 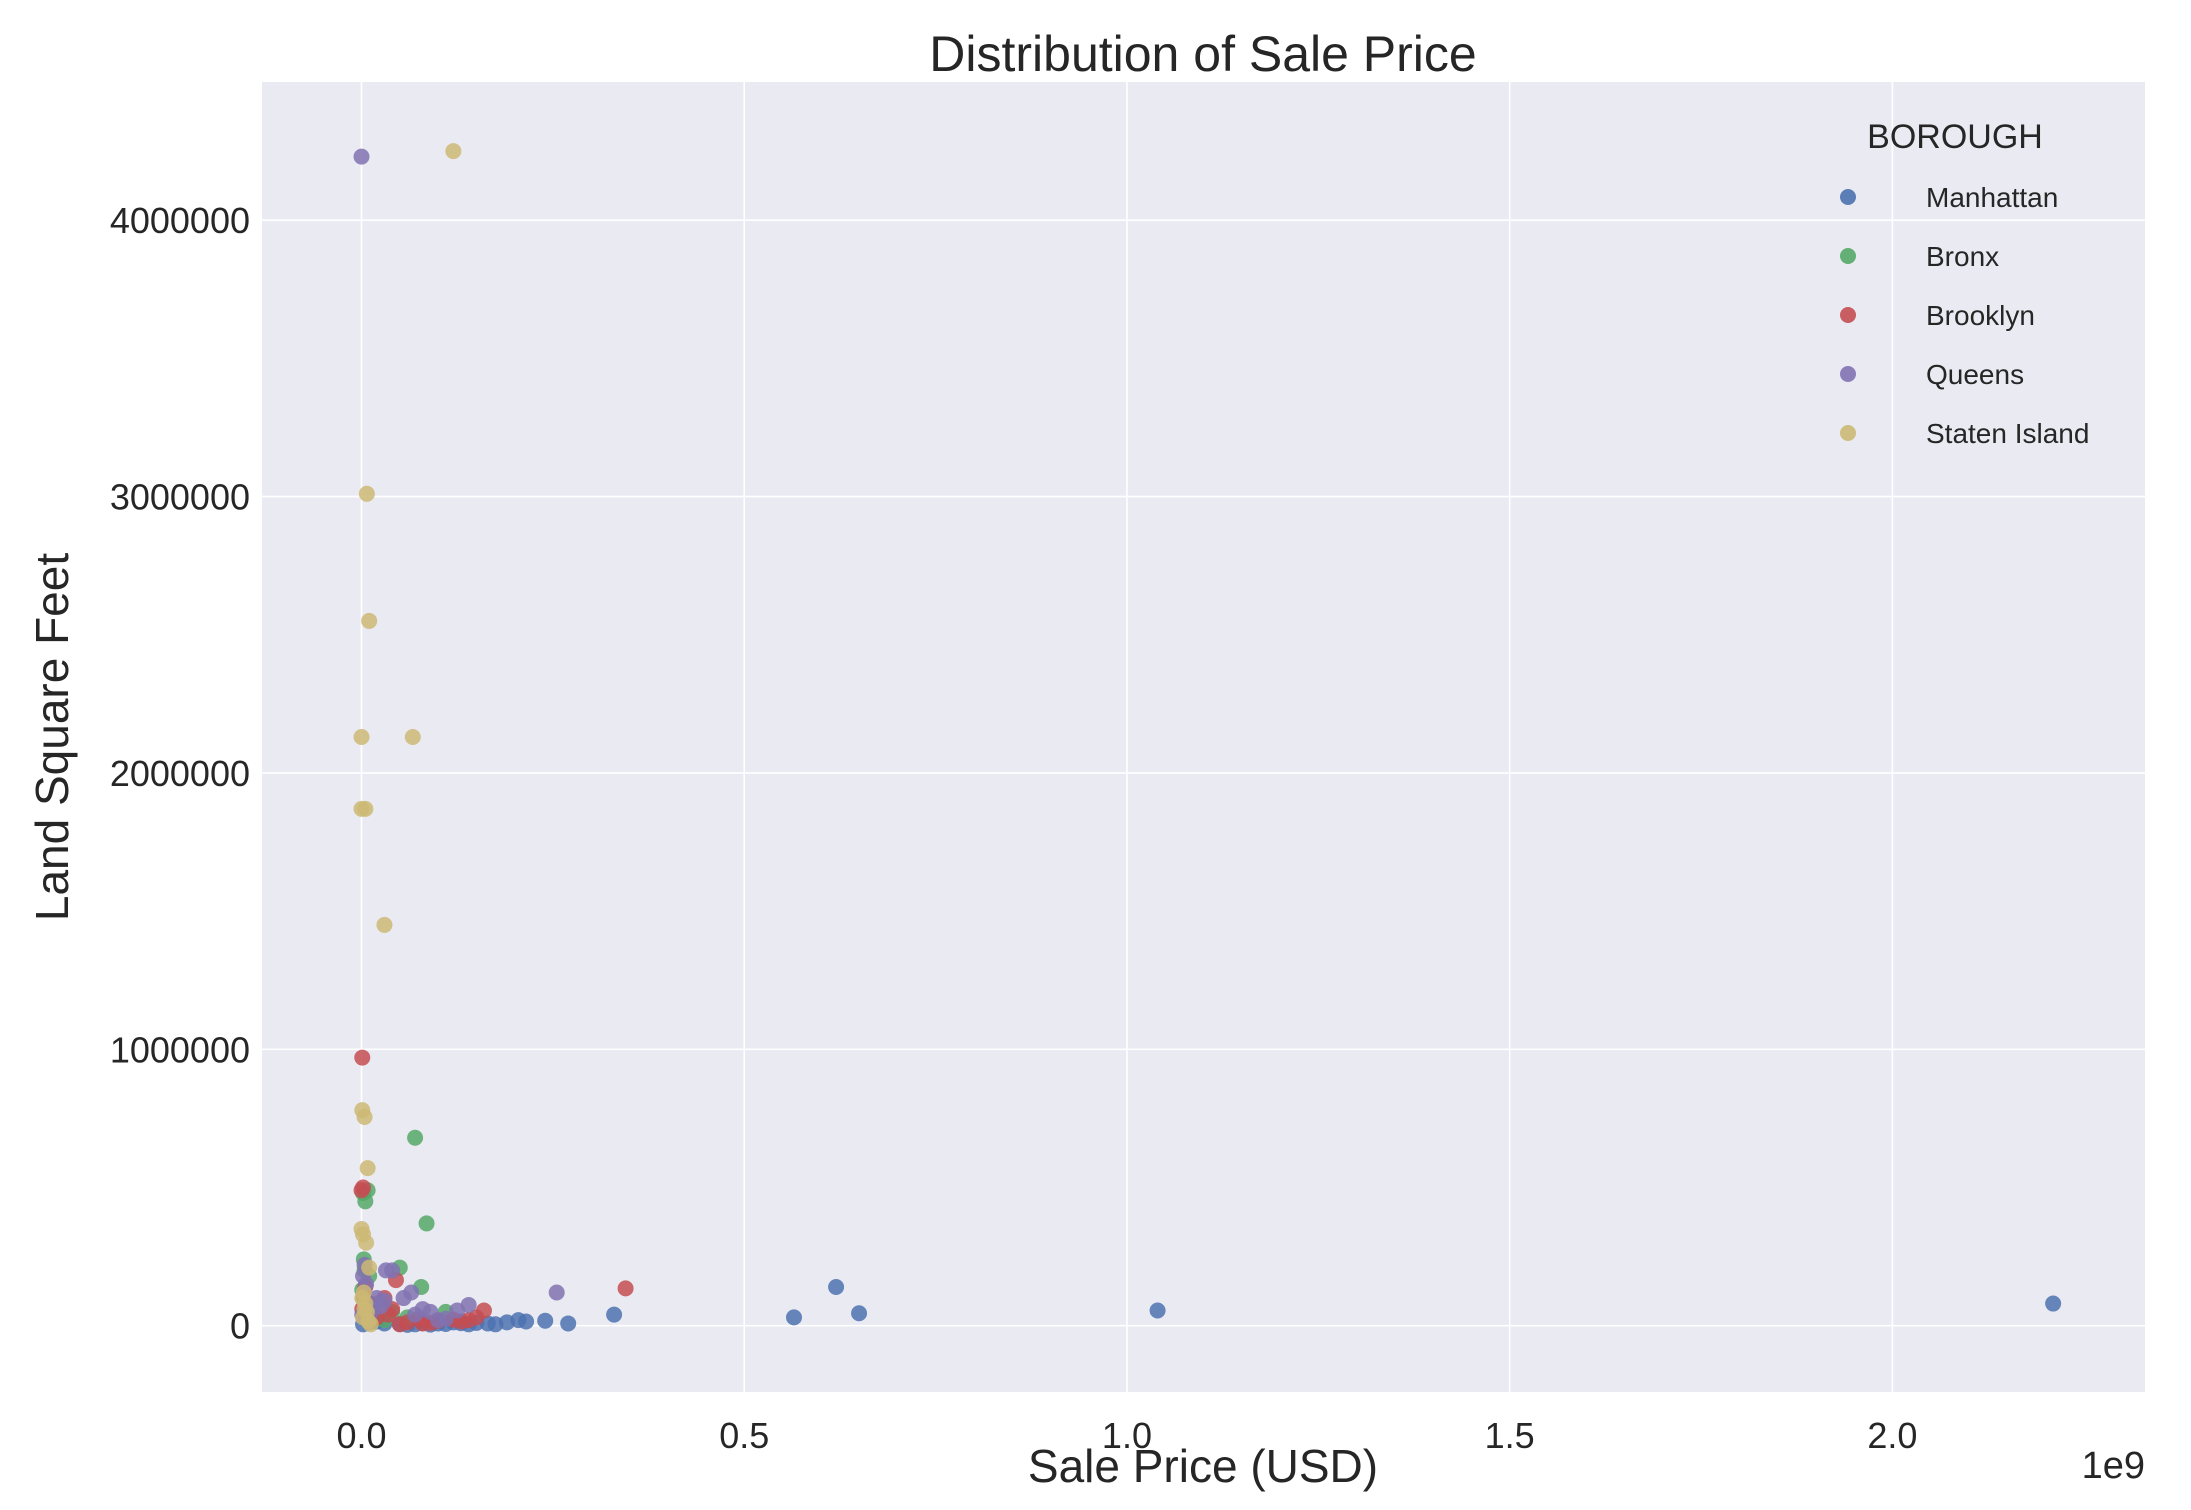 What do you see at coordinates (361, 1435) in the screenshot?
I see `x-tick-label: 0.0` at bounding box center [361, 1435].